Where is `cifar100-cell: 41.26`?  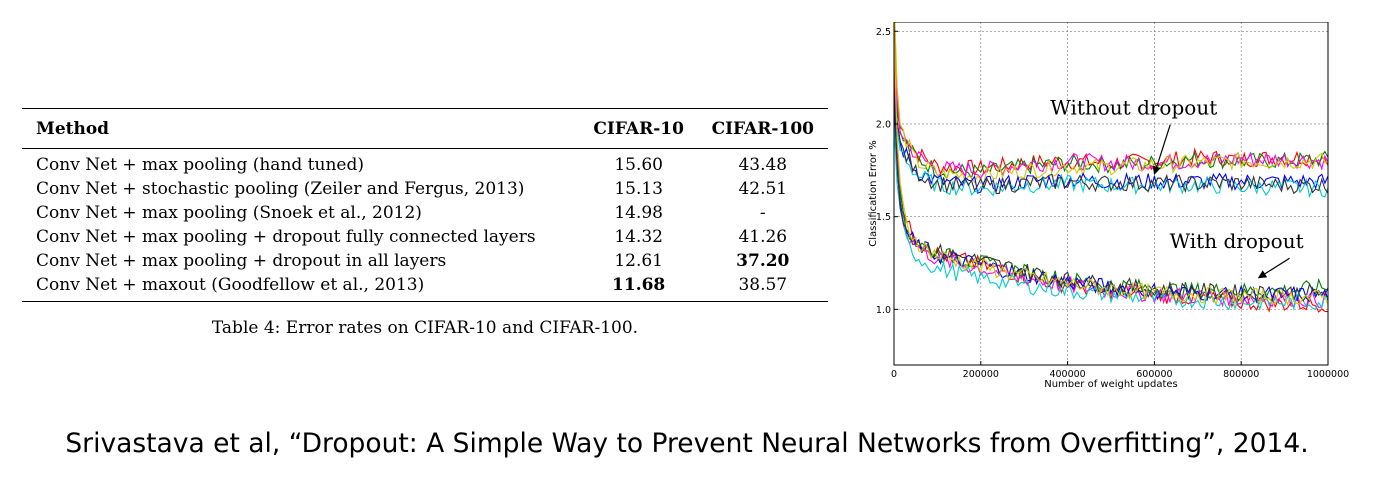 cifar100-cell: 41.26 is located at coordinates (763, 237).